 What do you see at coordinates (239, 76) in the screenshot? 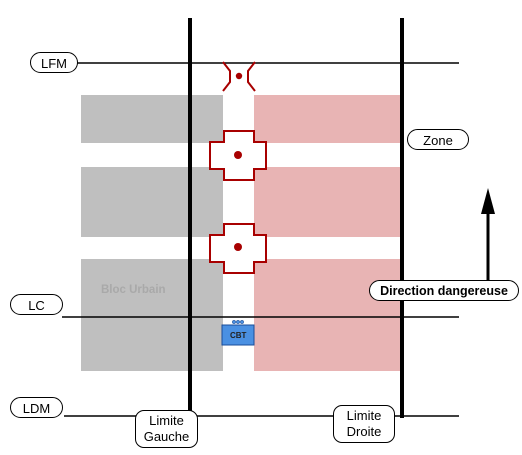
I see `crossing-marker-icon` at bounding box center [239, 76].